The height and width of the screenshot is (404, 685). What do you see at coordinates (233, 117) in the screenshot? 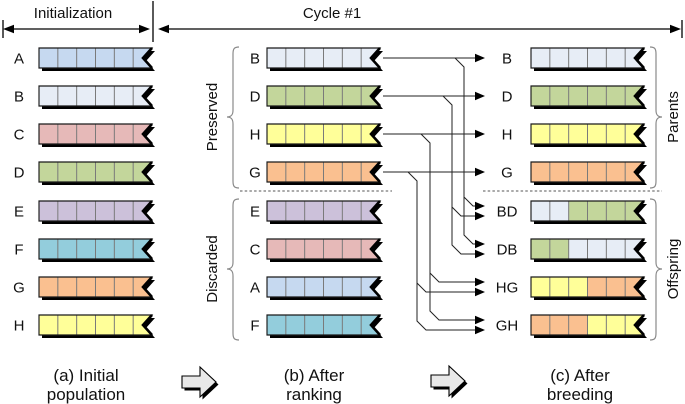
I see `preserved-brace` at bounding box center [233, 117].